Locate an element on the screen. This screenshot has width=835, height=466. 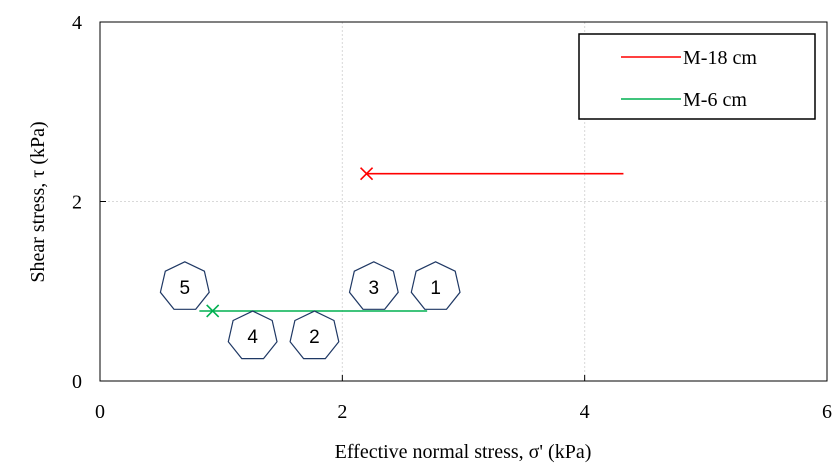
annotation-1: 1 is located at coordinates (435, 285).